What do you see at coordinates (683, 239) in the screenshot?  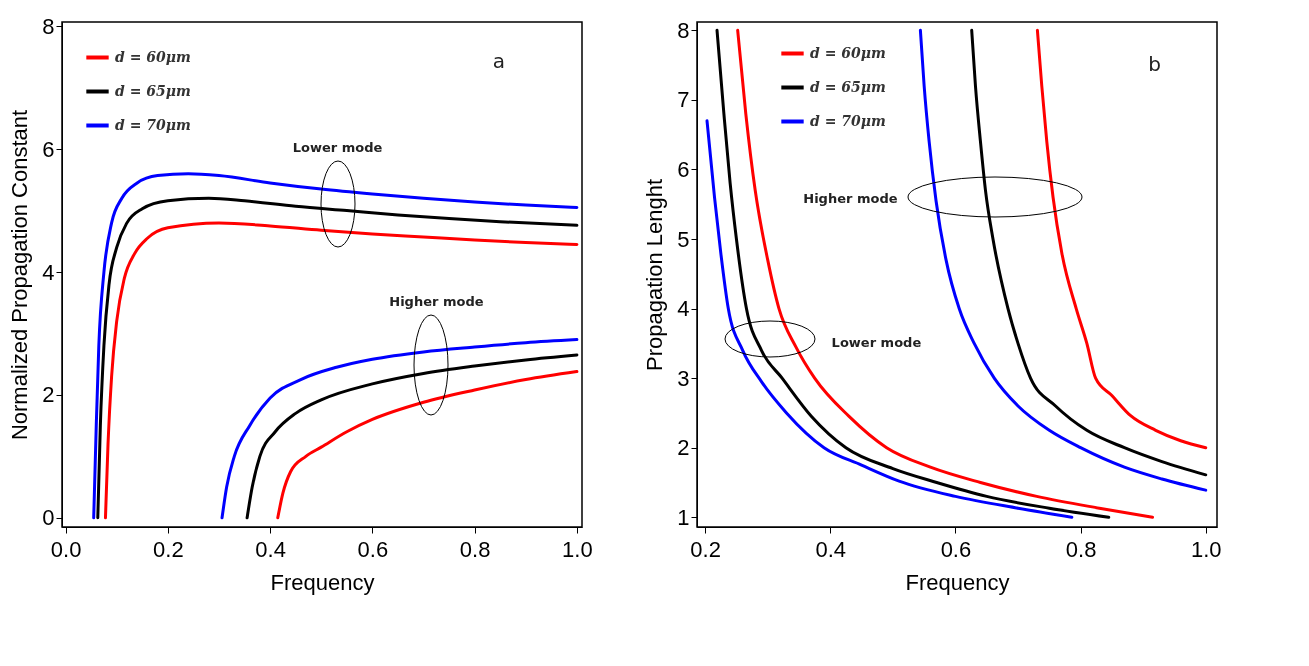 I see `y-tick-label: 5` at bounding box center [683, 239].